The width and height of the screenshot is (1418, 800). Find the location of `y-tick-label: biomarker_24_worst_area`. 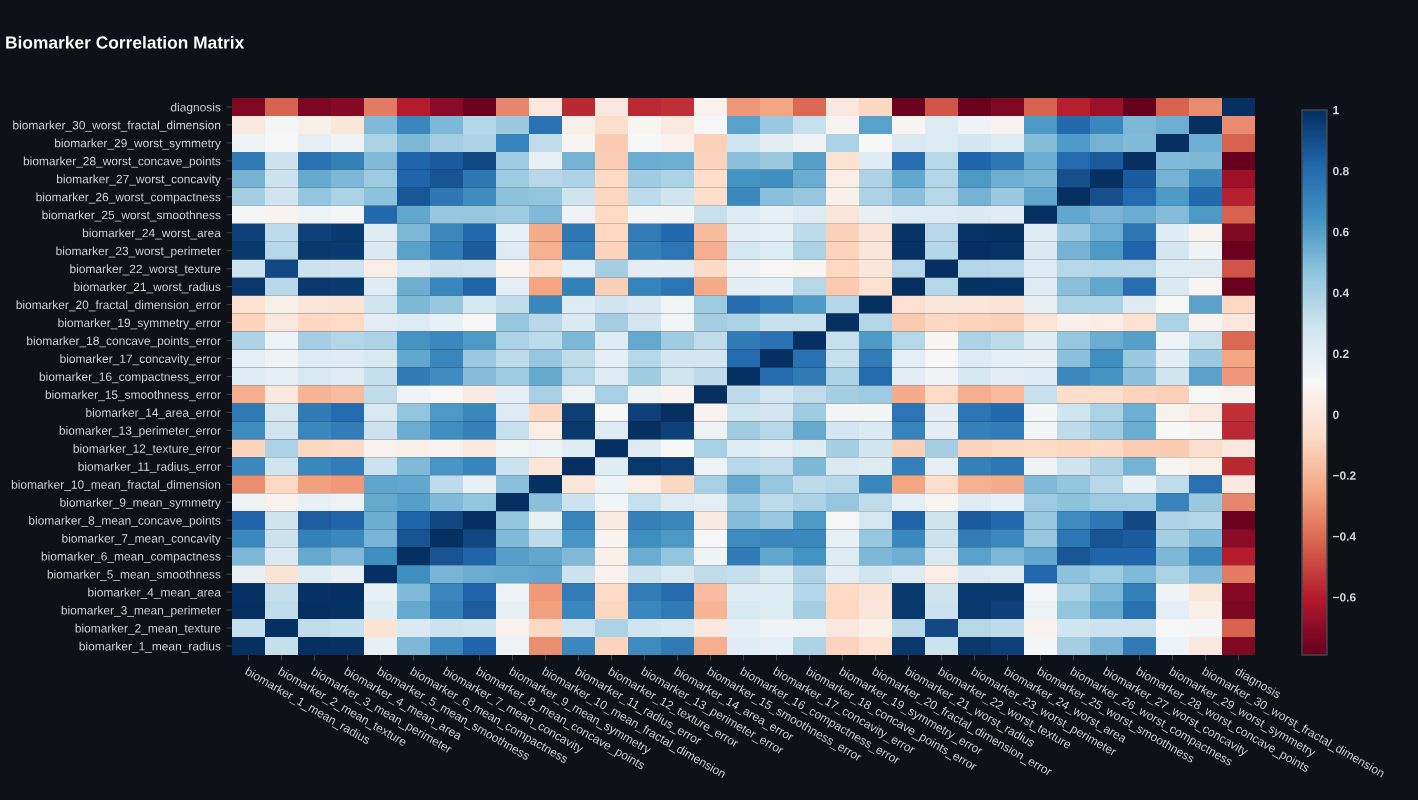

y-tick-label: biomarker_24_worst_area is located at coordinates (151, 234).